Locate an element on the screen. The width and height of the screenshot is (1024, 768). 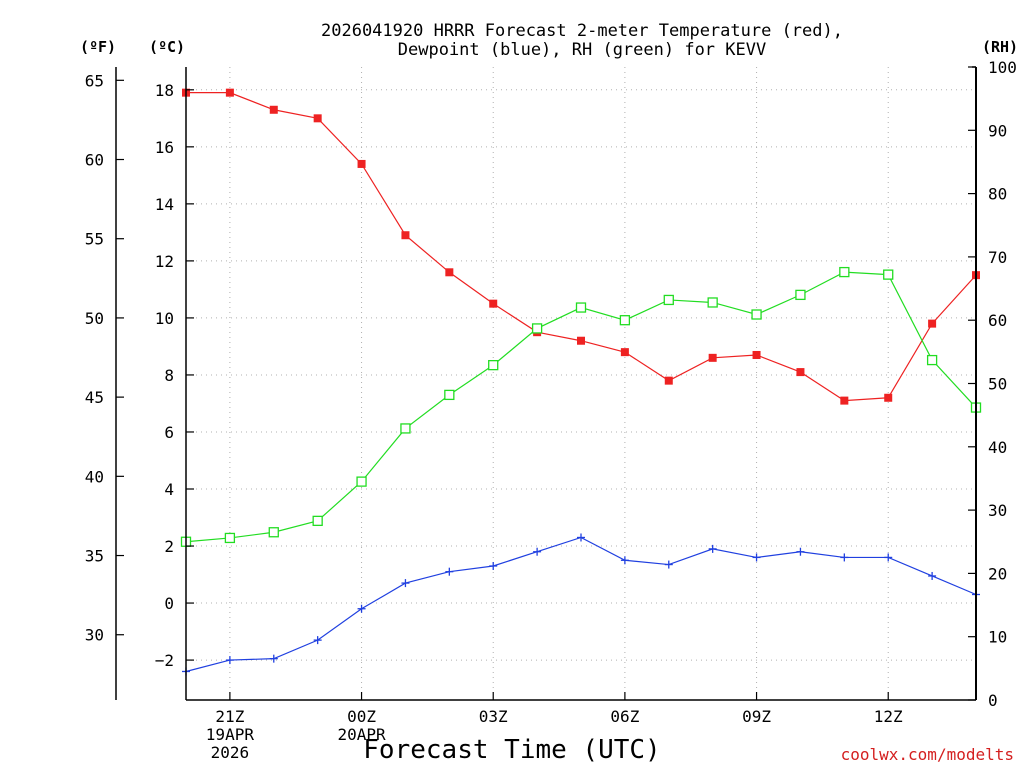
rh-tick-label: 10 is located at coordinates (997, 637).